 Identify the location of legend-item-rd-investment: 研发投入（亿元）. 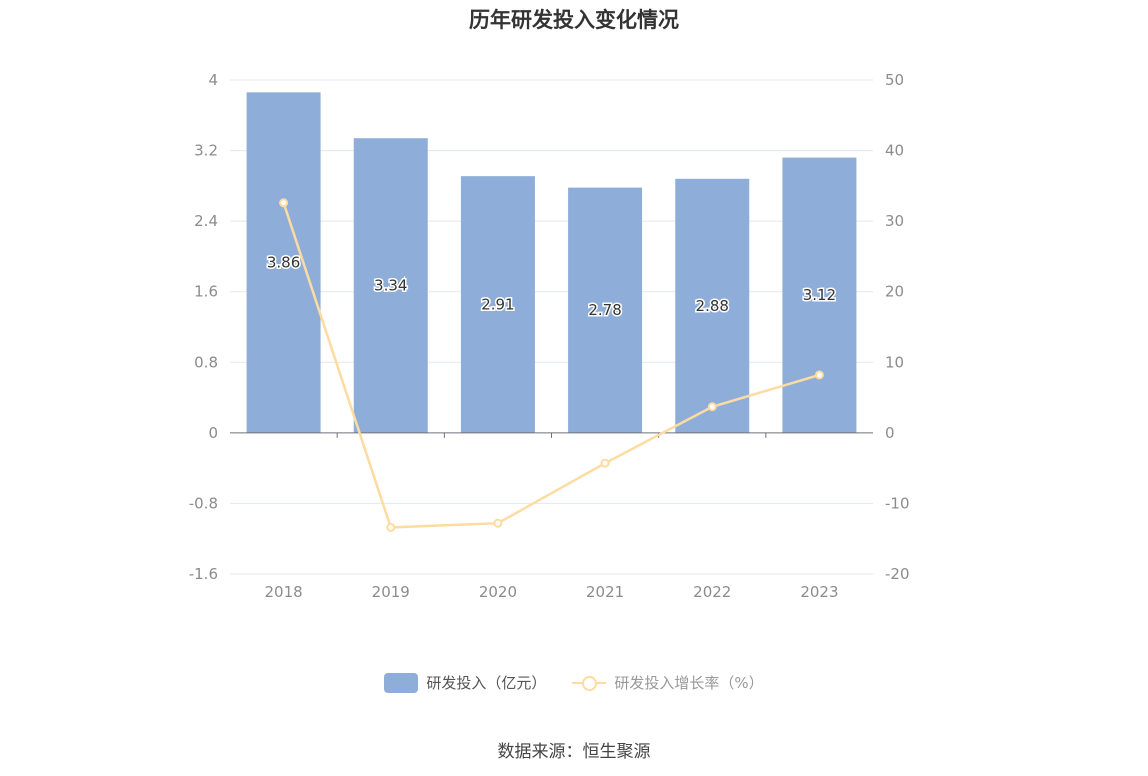
(465, 682).